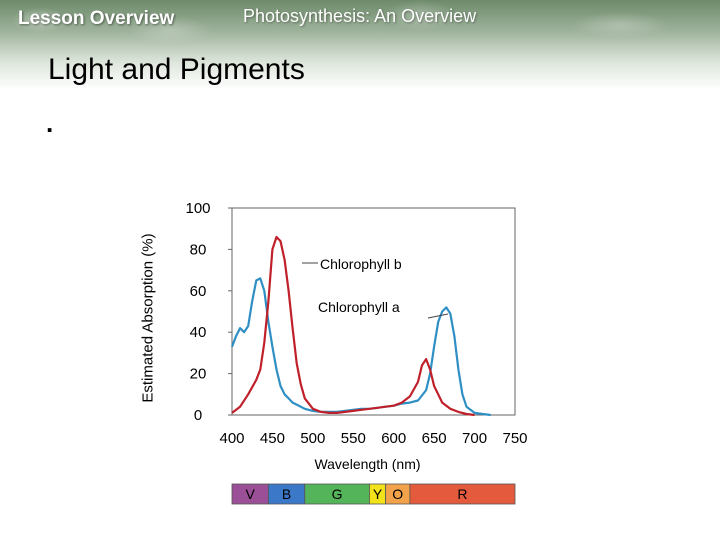  I want to click on y-tick-label: 40, so click(198, 332).